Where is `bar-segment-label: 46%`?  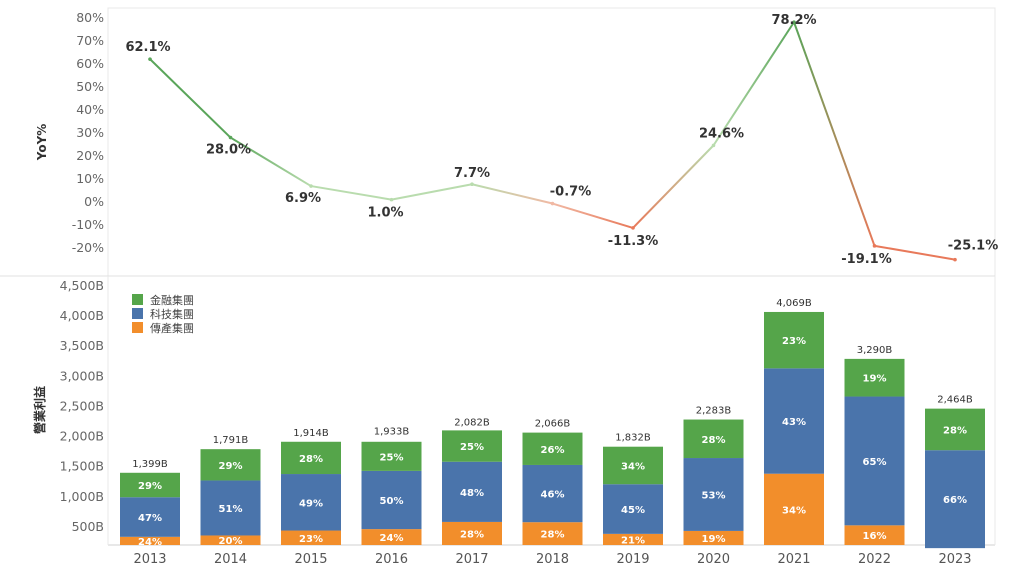 bar-segment-label: 46% is located at coordinates (553, 495).